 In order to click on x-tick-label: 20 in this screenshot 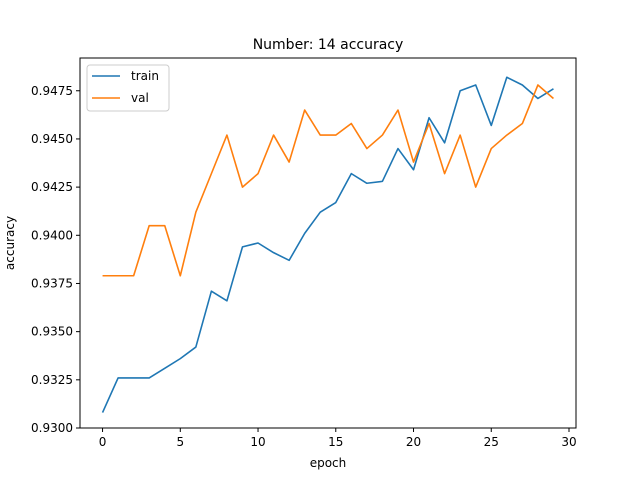, I will do `click(413, 442)`.